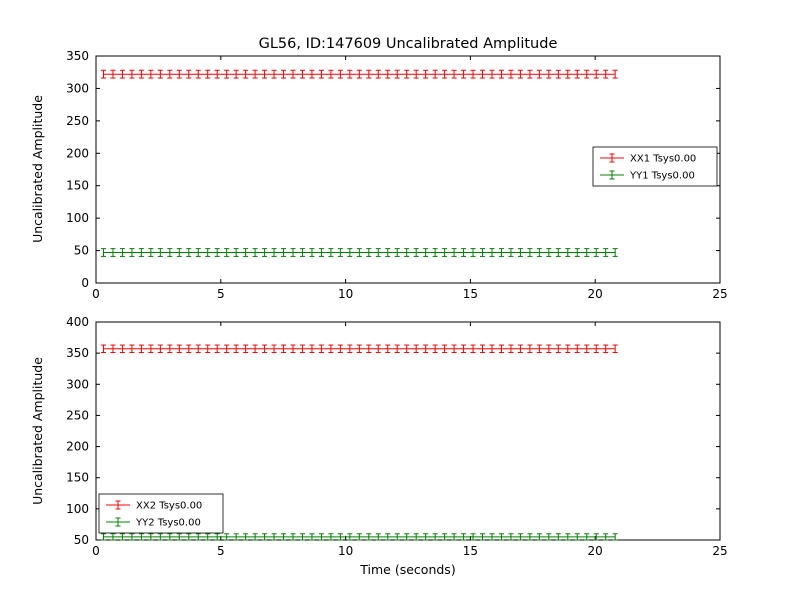 This screenshot has height=604, width=800. I want to click on legend-label: XX2 Tsys0.00, so click(169, 506).